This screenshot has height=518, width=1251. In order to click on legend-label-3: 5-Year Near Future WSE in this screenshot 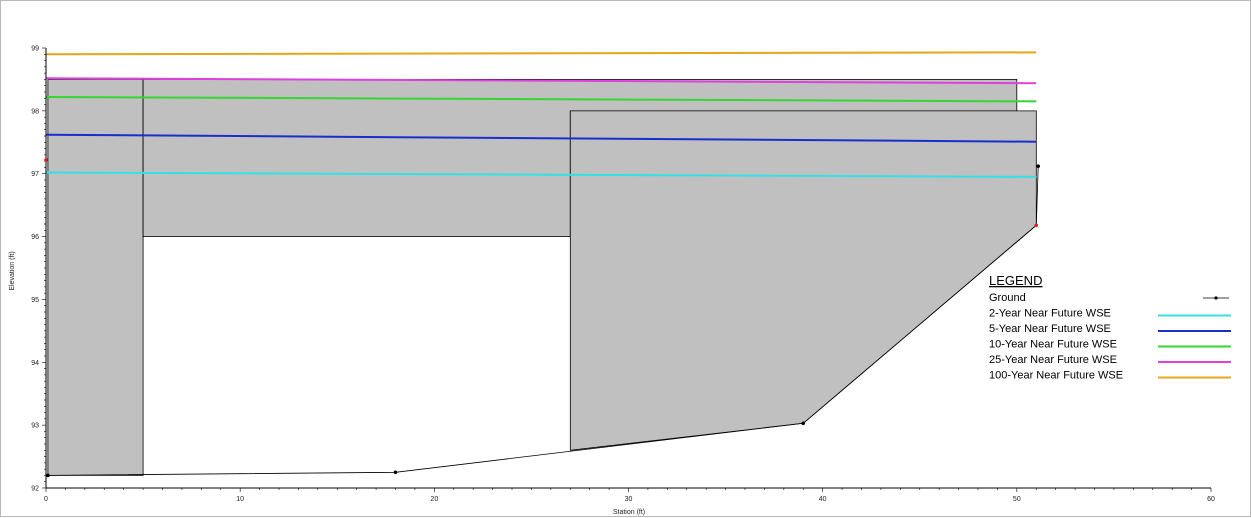, I will do `click(1050, 329)`.